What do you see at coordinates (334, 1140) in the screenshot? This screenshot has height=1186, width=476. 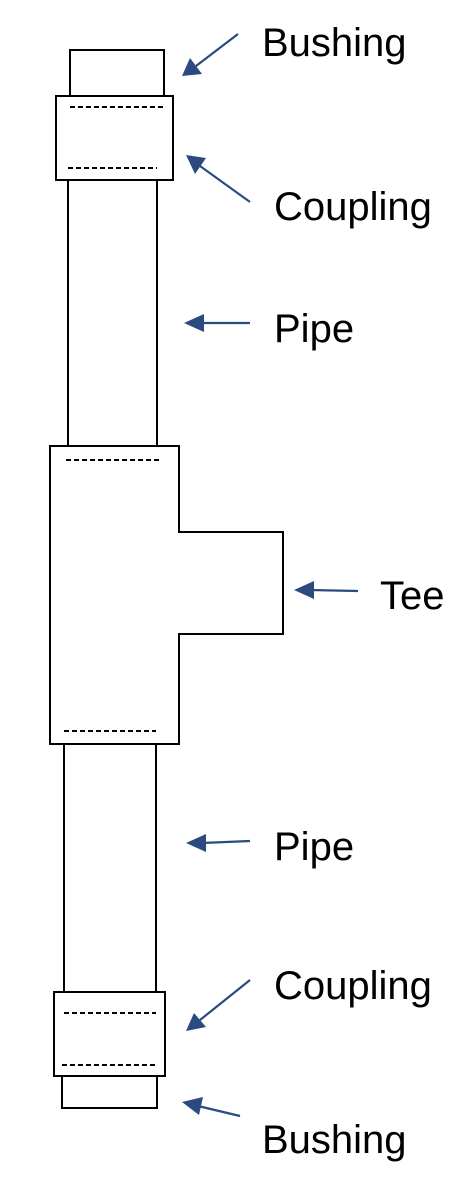 I see `label-bushing-bottom: Bushing` at bounding box center [334, 1140].